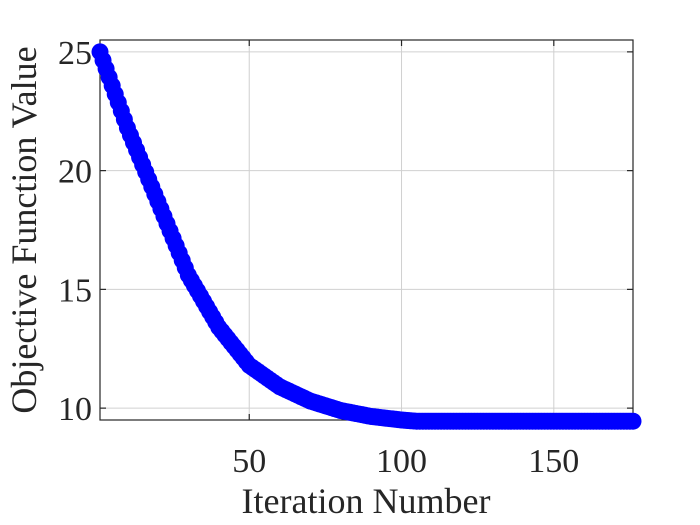 Image resolution: width=700 pixels, height=525 pixels. What do you see at coordinates (366, 501) in the screenshot?
I see `x-axis-label: Iteration Number` at bounding box center [366, 501].